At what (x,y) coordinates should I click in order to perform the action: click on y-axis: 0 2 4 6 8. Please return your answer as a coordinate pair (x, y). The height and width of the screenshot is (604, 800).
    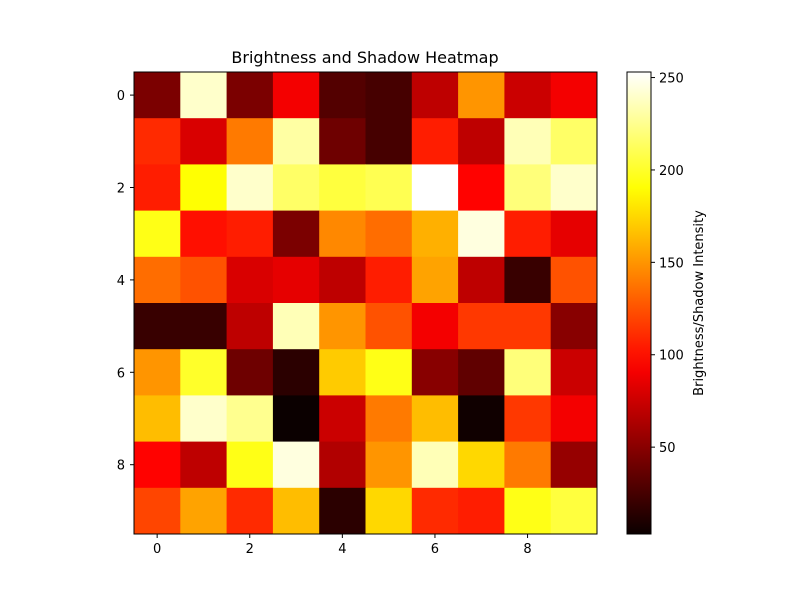
    Looking at the image, I should click on (125, 281).